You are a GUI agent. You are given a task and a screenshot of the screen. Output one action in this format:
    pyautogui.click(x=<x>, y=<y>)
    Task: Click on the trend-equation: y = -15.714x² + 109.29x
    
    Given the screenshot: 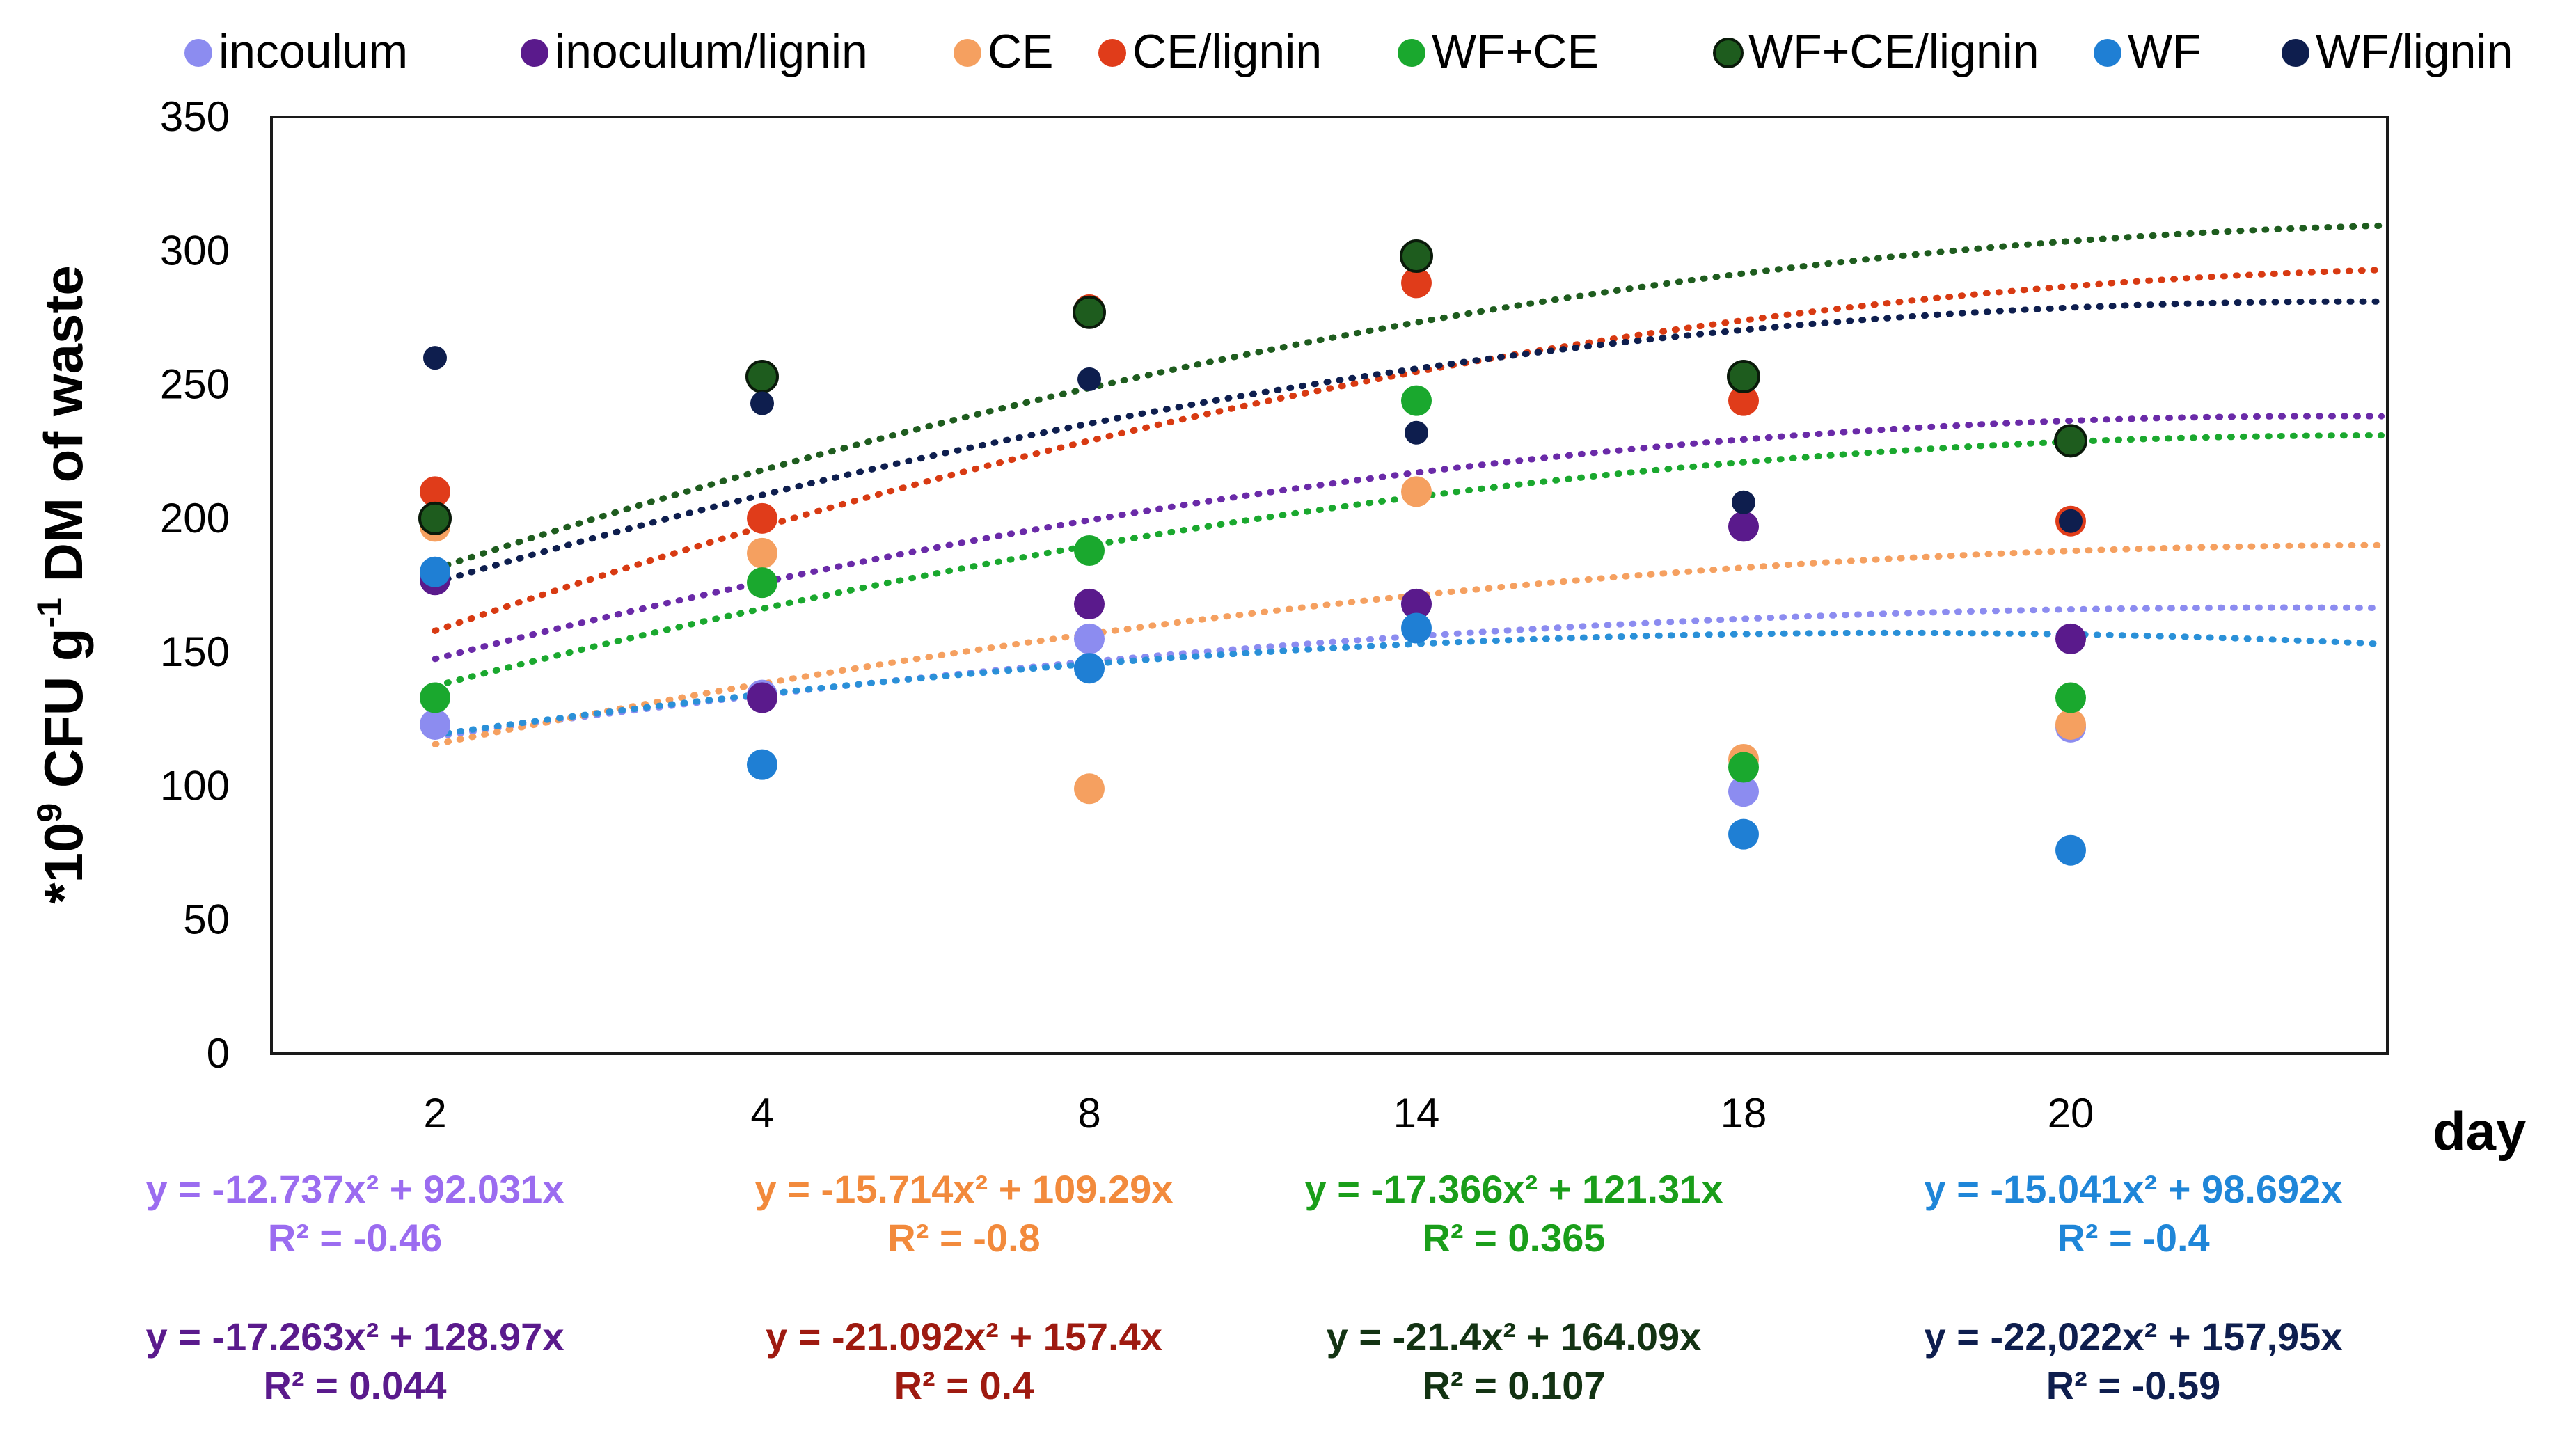 What is the action you would take?
    pyautogui.click(x=964, y=1189)
    